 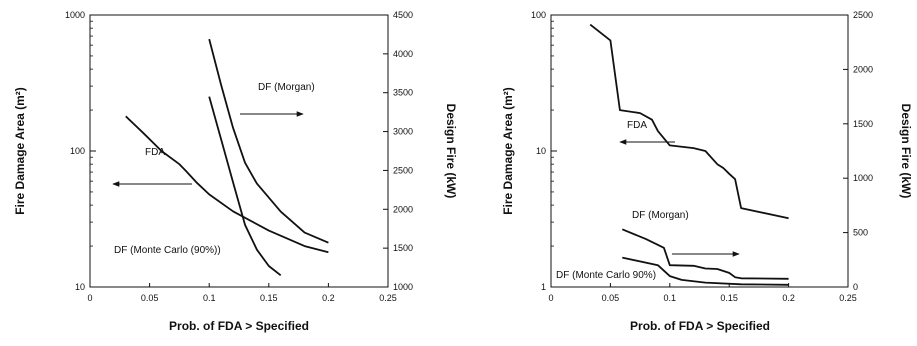 I want to click on right-annot-df-monte-carlo: DF (Monte Carlo 90%), so click(x=606, y=275).